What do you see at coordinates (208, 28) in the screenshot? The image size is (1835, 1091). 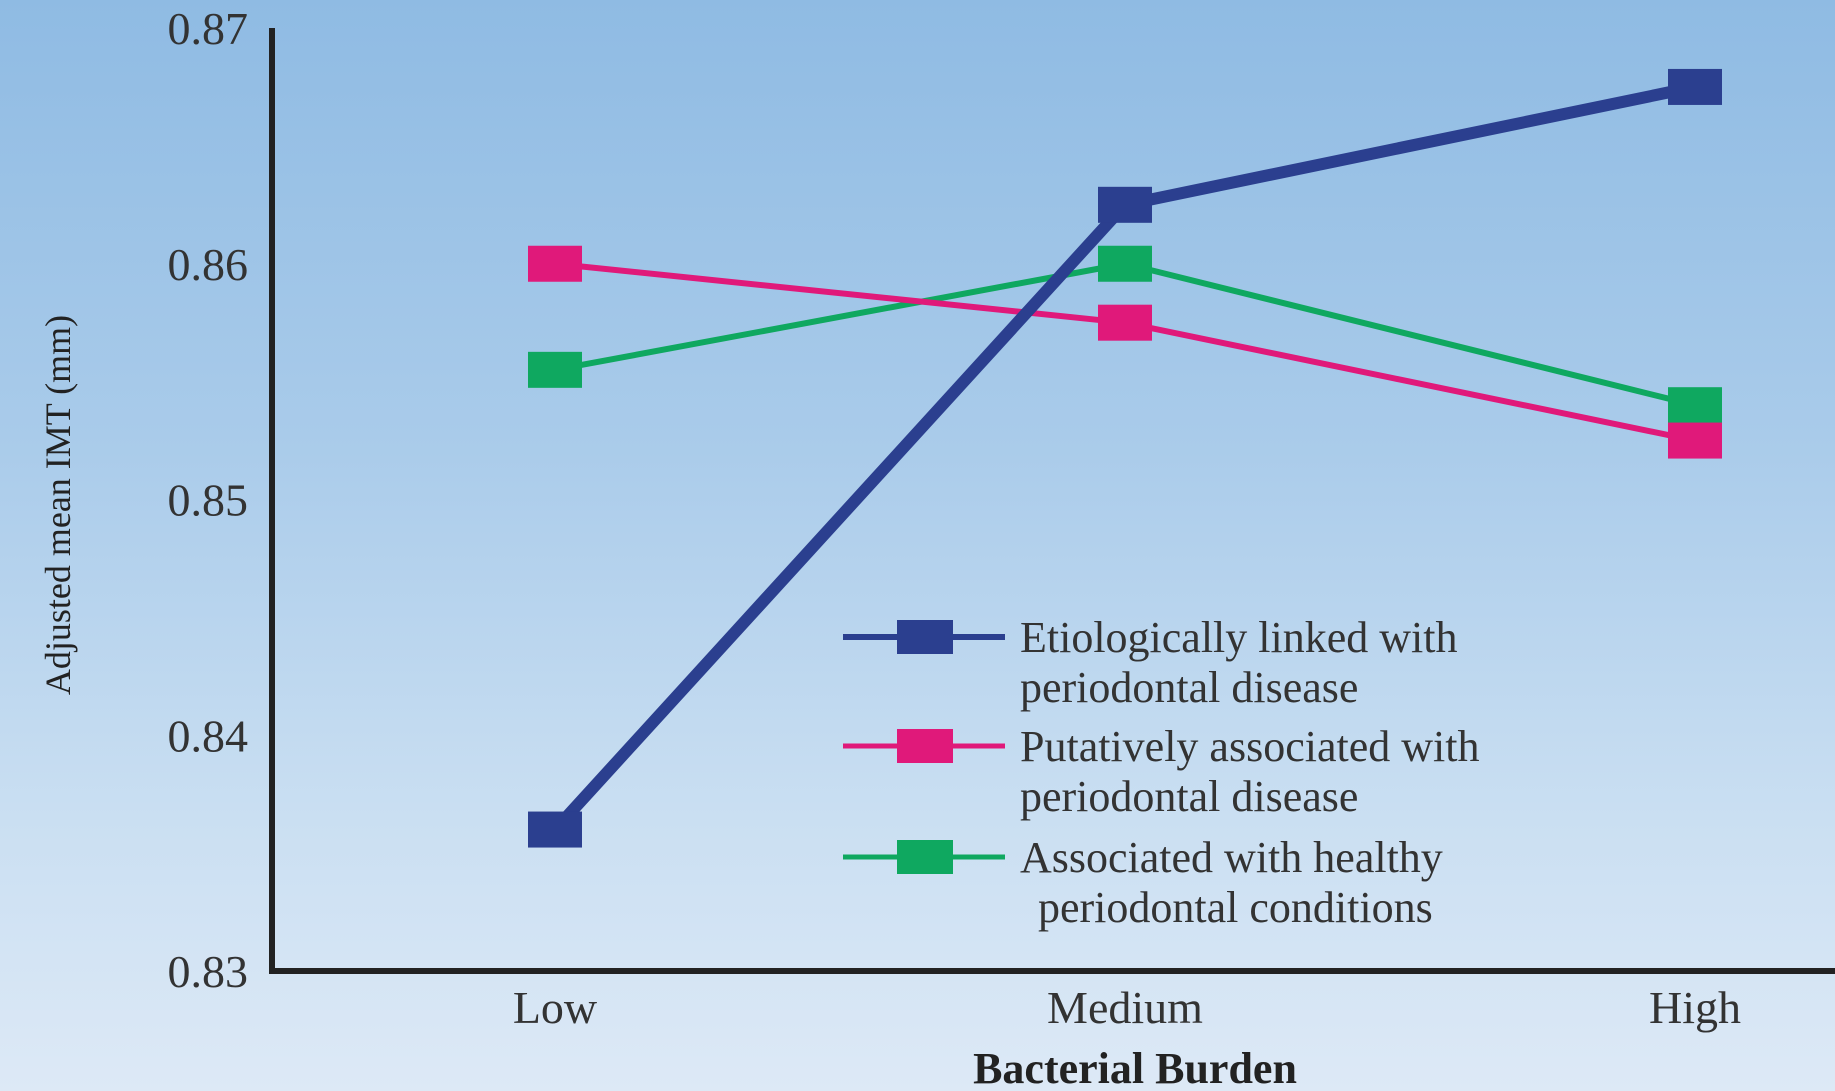 I see `y-tick-label: 0.87` at bounding box center [208, 28].